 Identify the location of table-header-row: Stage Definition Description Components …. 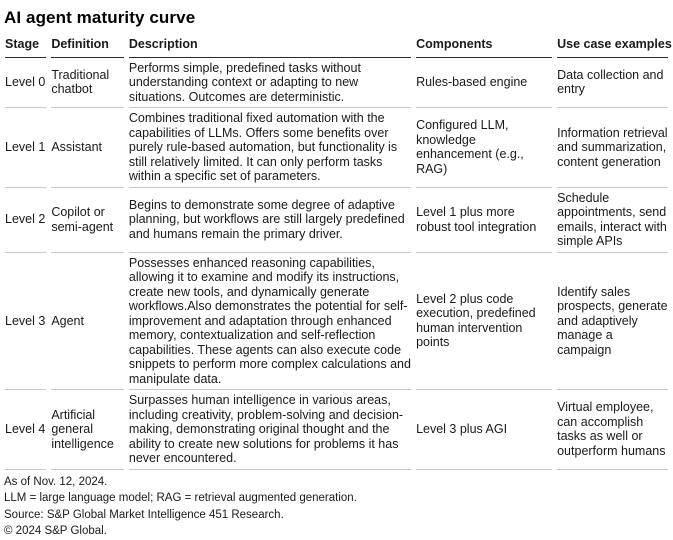
(338, 45).